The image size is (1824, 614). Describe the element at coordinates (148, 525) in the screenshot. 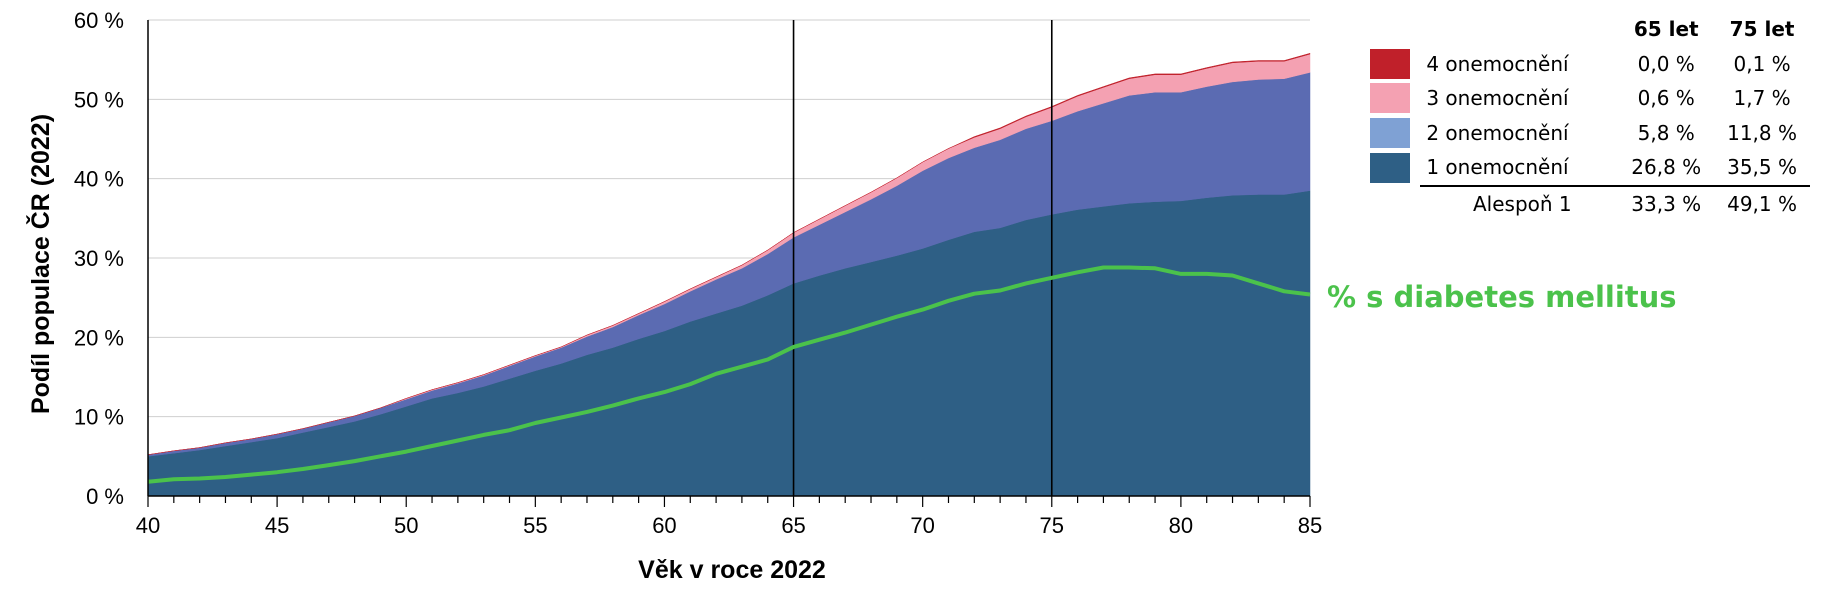

I see `x-tick-label: 40` at that location.